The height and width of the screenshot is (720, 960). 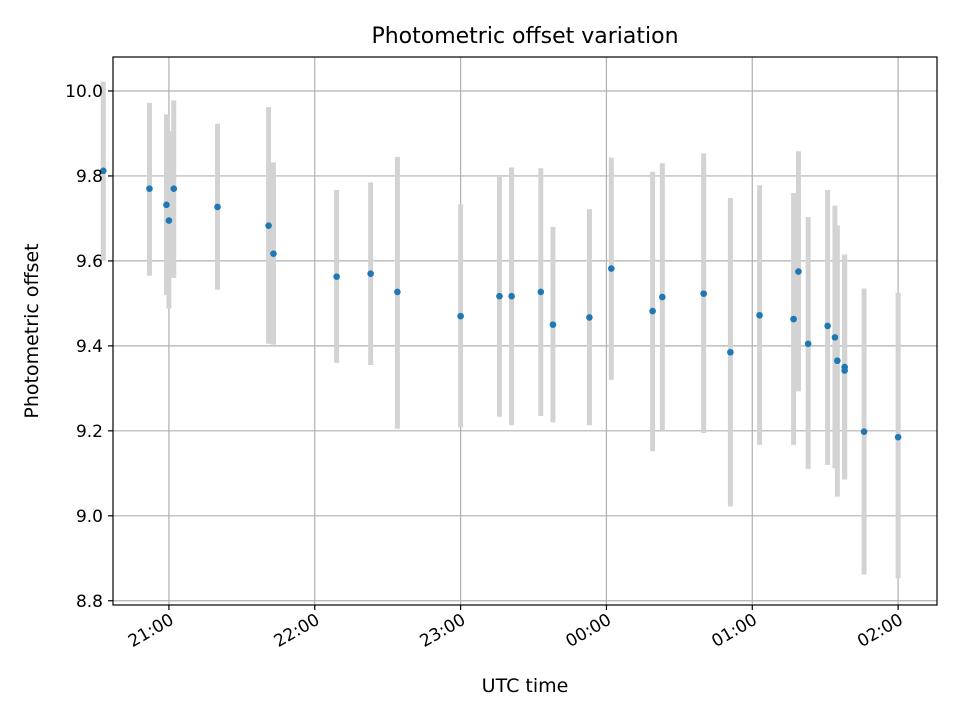 What do you see at coordinates (89, 347) in the screenshot?
I see `y-tick-label: 9.4` at bounding box center [89, 347].